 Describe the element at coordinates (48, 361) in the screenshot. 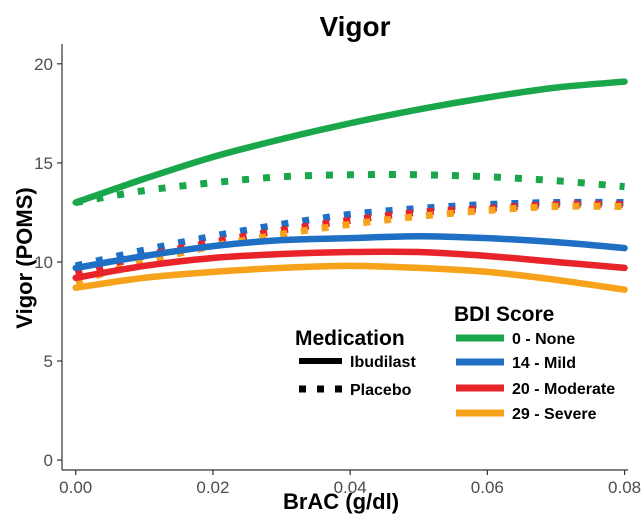

I see `y-tick-label: 5` at that location.